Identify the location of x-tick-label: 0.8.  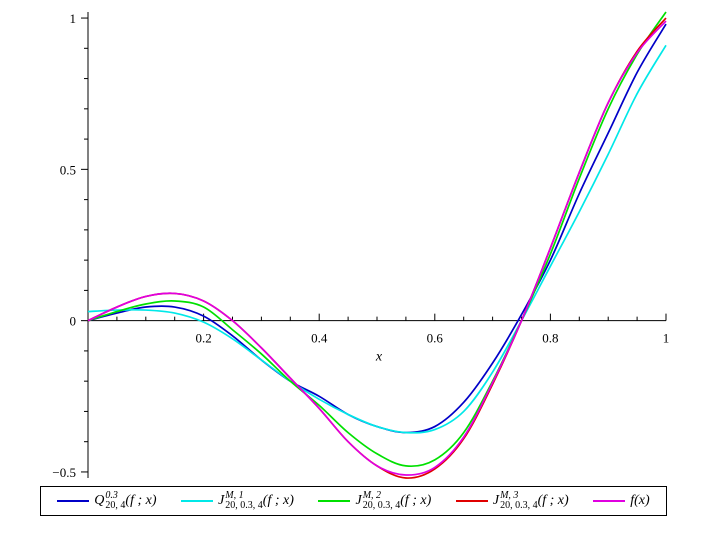
(550, 338).